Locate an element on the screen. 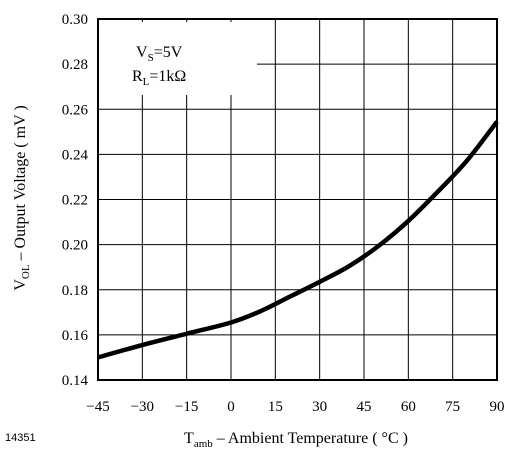 Image resolution: width=512 pixels, height=454 pixels. y-tick-label: 0.24 is located at coordinates (75, 155).